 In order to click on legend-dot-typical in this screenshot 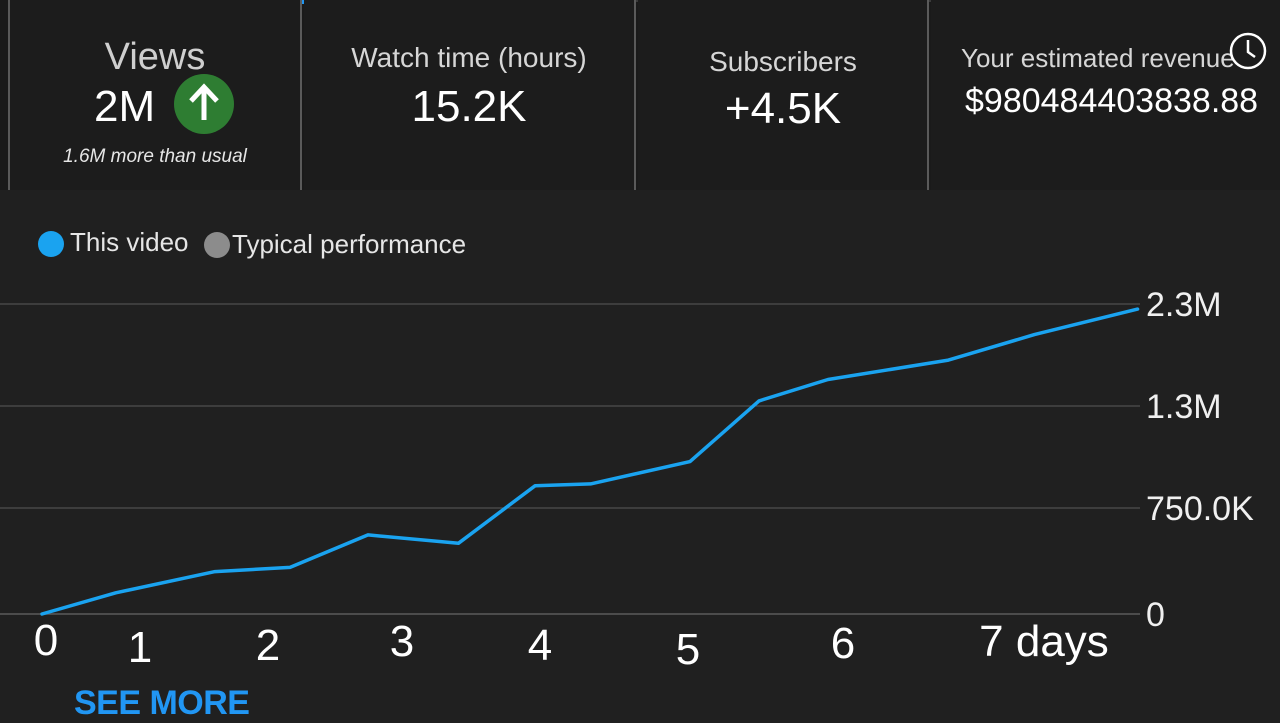, I will do `click(217, 245)`.